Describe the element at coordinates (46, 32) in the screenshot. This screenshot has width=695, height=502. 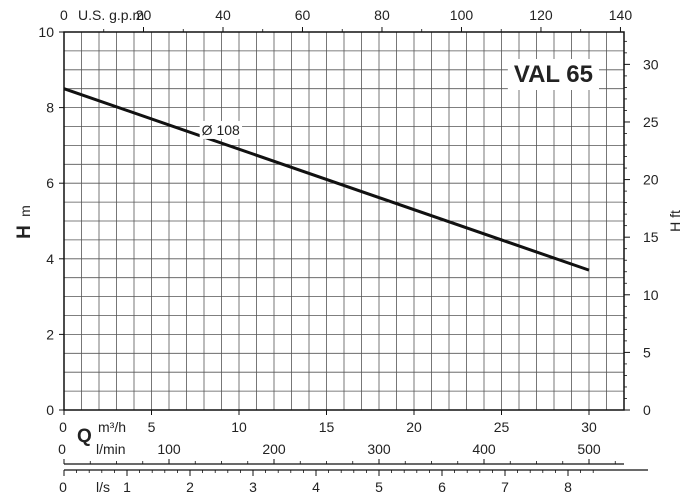
I see `left-tick-label: 10` at that location.